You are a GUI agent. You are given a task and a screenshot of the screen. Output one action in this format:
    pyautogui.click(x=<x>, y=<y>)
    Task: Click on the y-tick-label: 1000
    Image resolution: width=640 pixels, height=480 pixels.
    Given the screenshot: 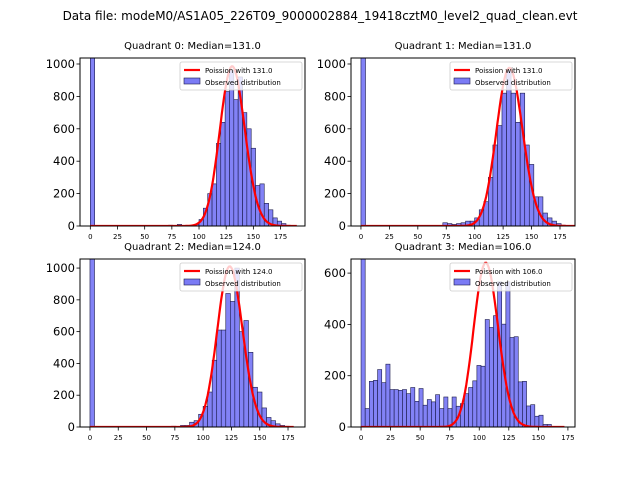 What is the action you would take?
    pyautogui.click(x=331, y=64)
    